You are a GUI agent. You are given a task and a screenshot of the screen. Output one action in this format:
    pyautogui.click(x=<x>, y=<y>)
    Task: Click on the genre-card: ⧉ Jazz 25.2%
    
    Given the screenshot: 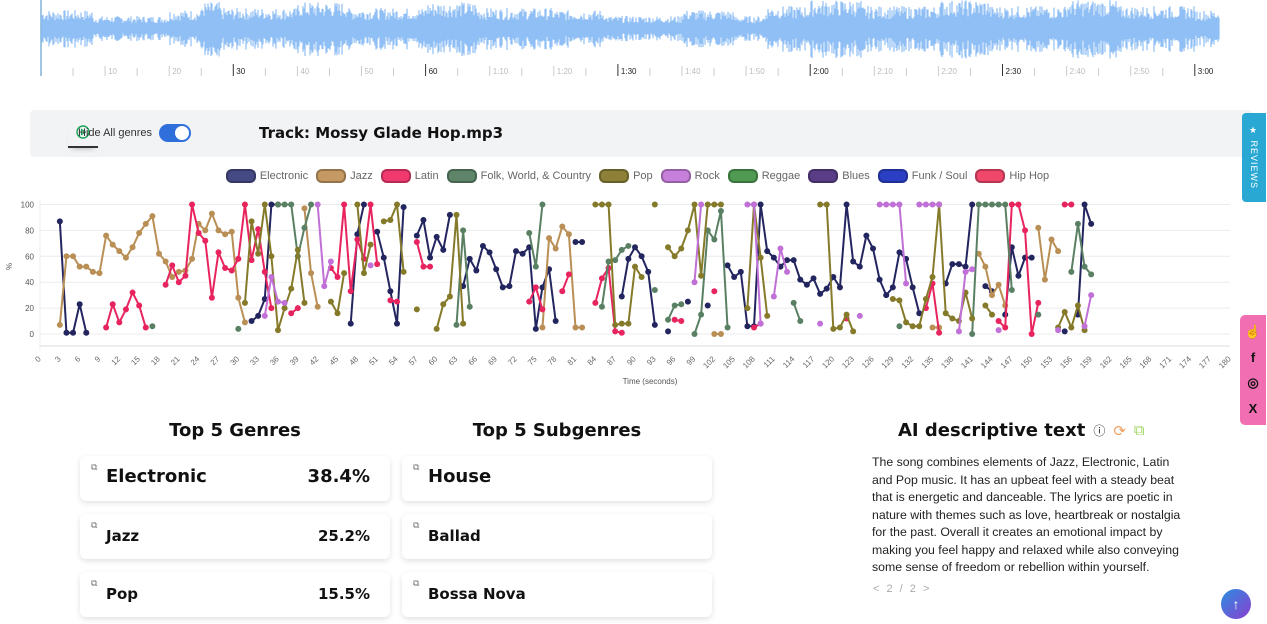 What is the action you would take?
    pyautogui.click(x=235, y=536)
    